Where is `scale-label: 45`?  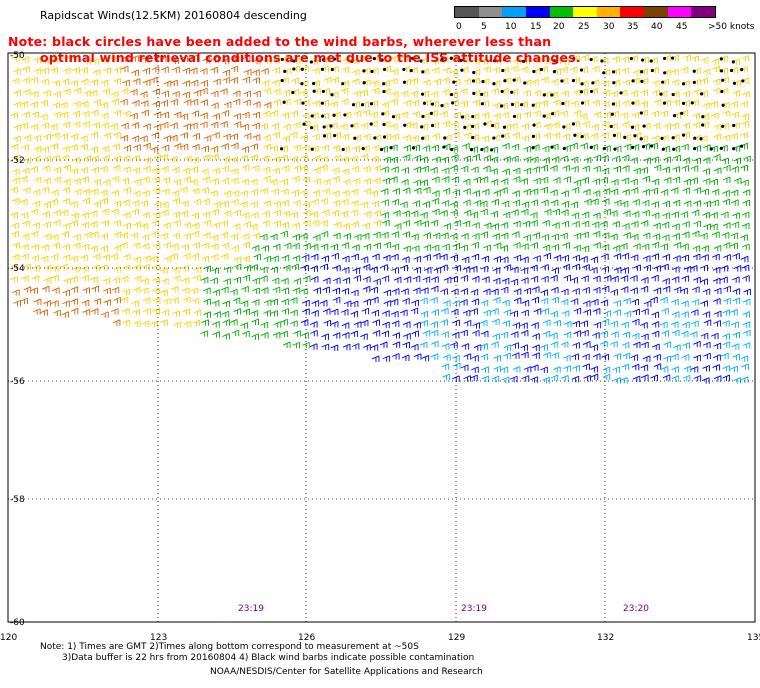
scale-label: 45 is located at coordinates (682, 27).